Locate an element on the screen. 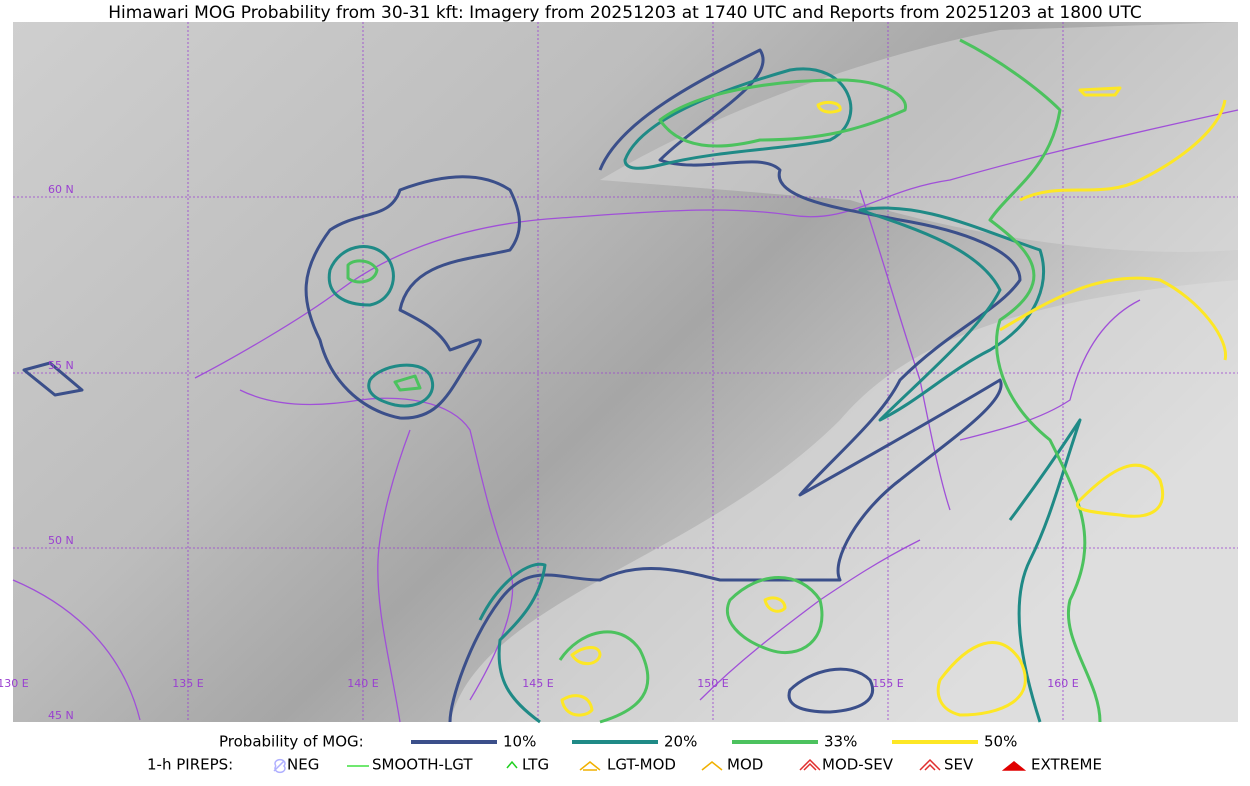 The width and height of the screenshot is (1250, 786). lon-label: 130 E is located at coordinates (14, 683).